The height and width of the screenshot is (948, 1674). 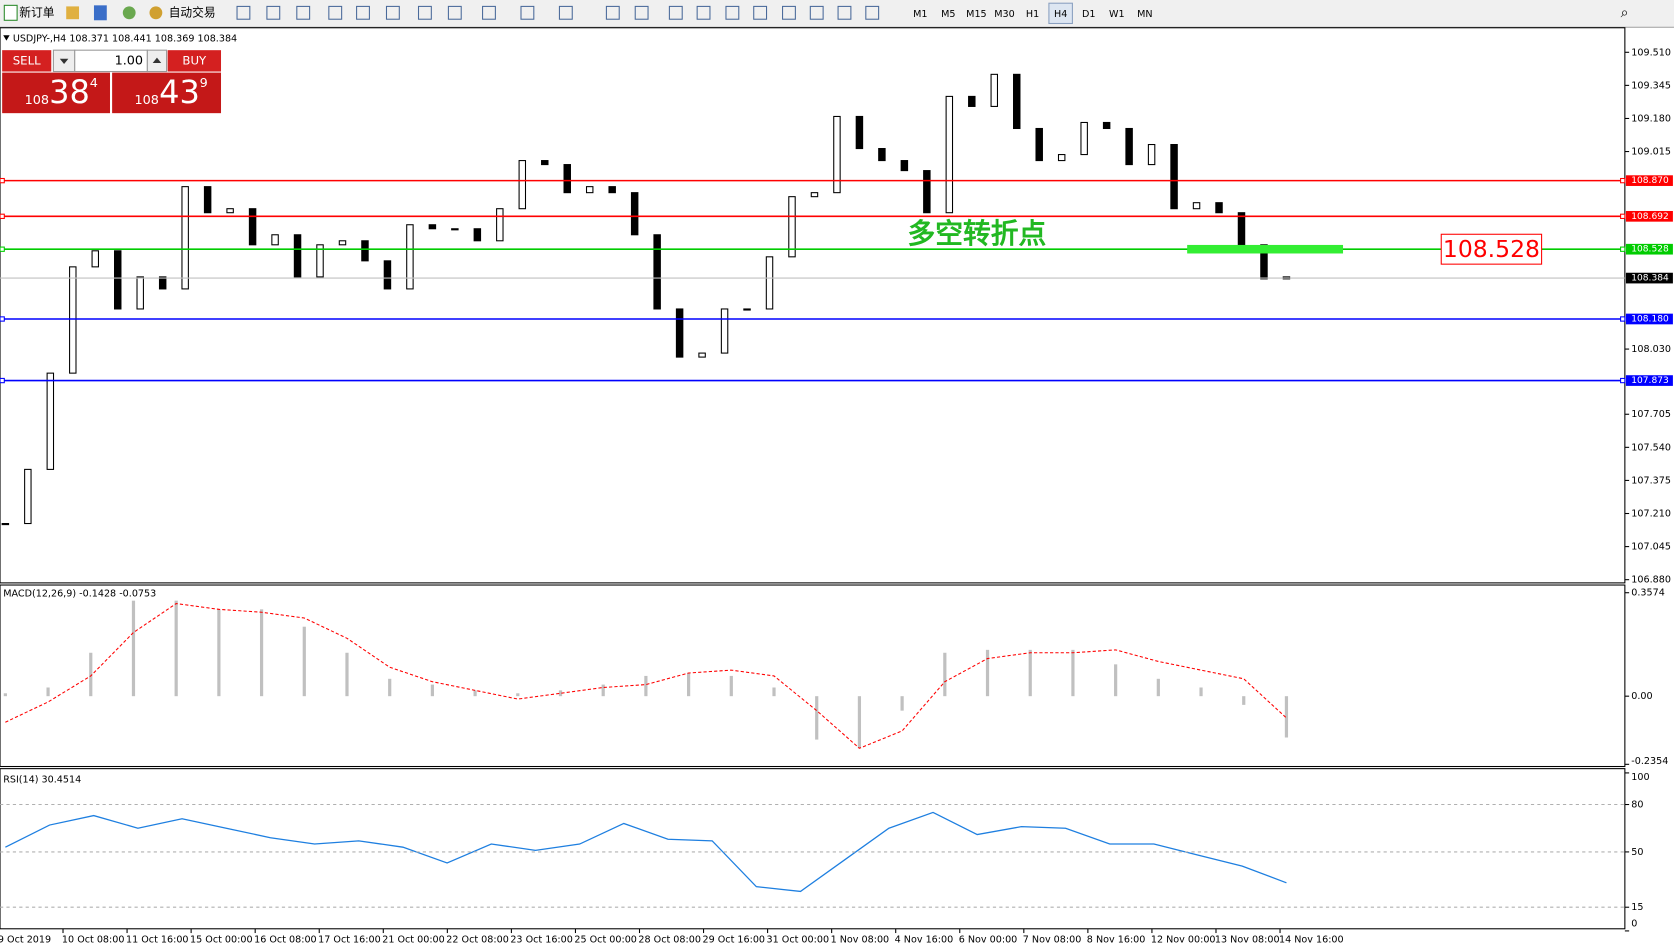 What do you see at coordinates (1650, 319) in the screenshot?
I see `level-label: 108.180` at bounding box center [1650, 319].